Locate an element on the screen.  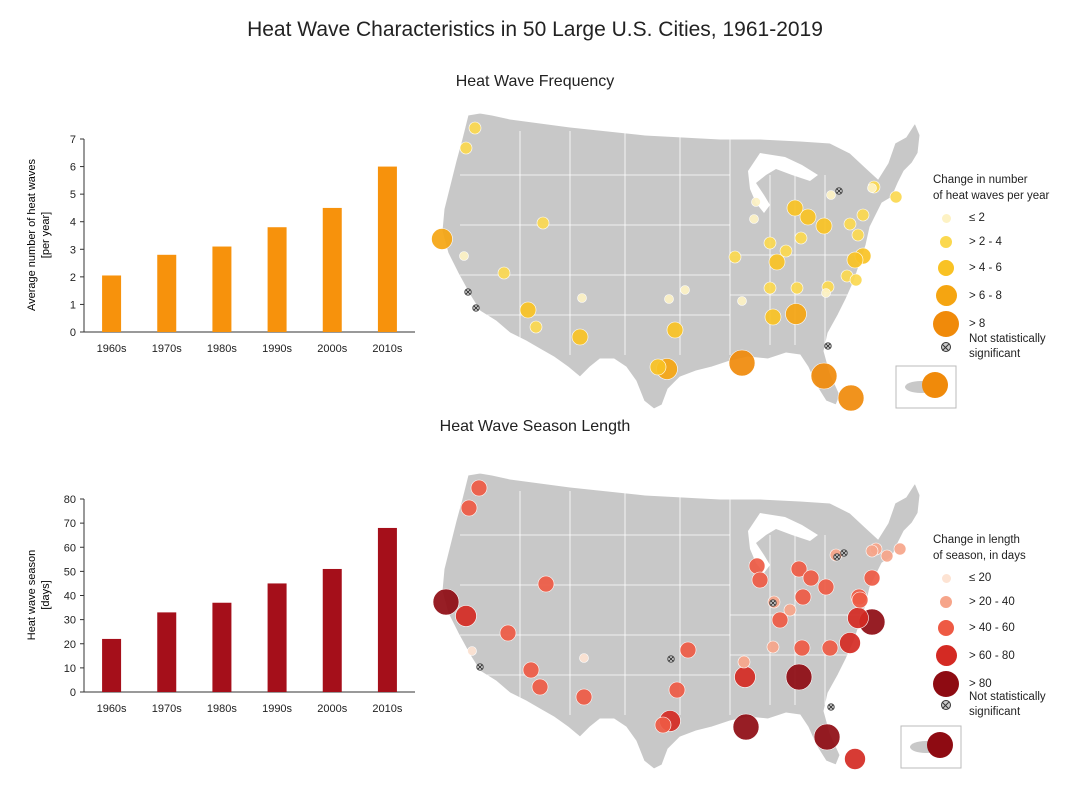
legend-label: ≤ 20 is located at coordinates (980, 578).